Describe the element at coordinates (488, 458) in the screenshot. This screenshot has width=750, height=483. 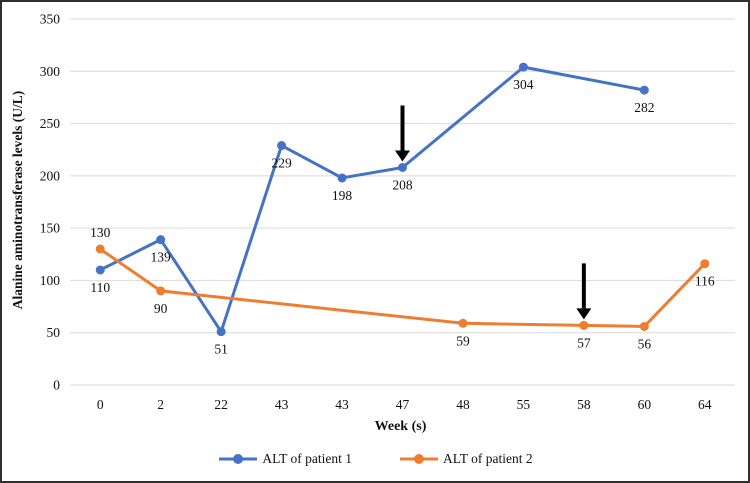
I see `legend-label: ALT of patient 2` at that location.